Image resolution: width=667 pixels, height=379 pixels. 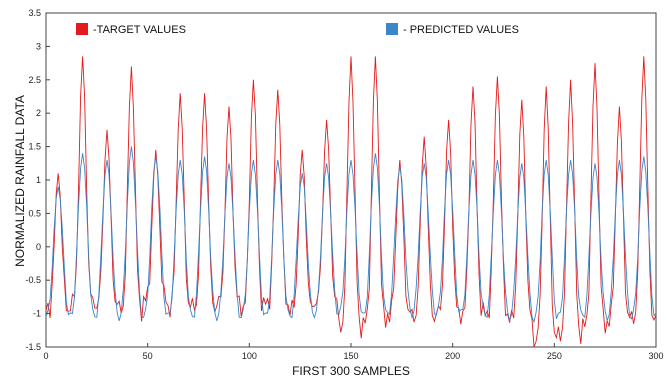 I want to click on y-axis-title: NORMALIZED RAINFALL DATA, so click(x=20, y=181).